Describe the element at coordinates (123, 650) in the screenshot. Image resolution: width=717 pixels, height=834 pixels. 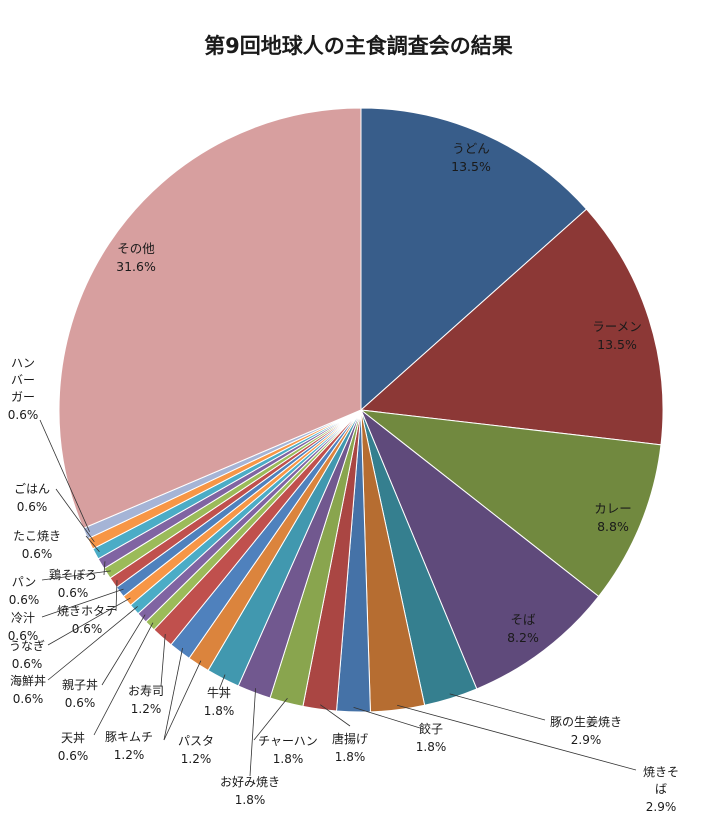
I see `slice-16-leader-line` at that location.